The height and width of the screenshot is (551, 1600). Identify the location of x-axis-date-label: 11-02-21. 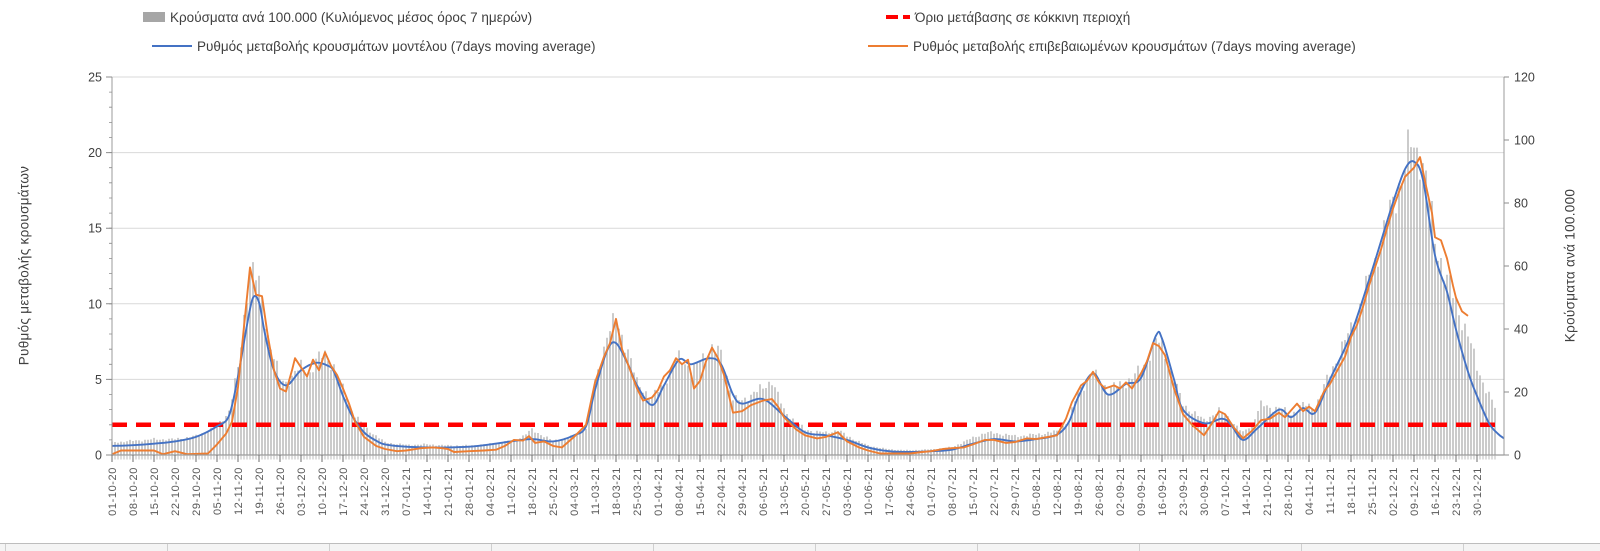
(512, 491).